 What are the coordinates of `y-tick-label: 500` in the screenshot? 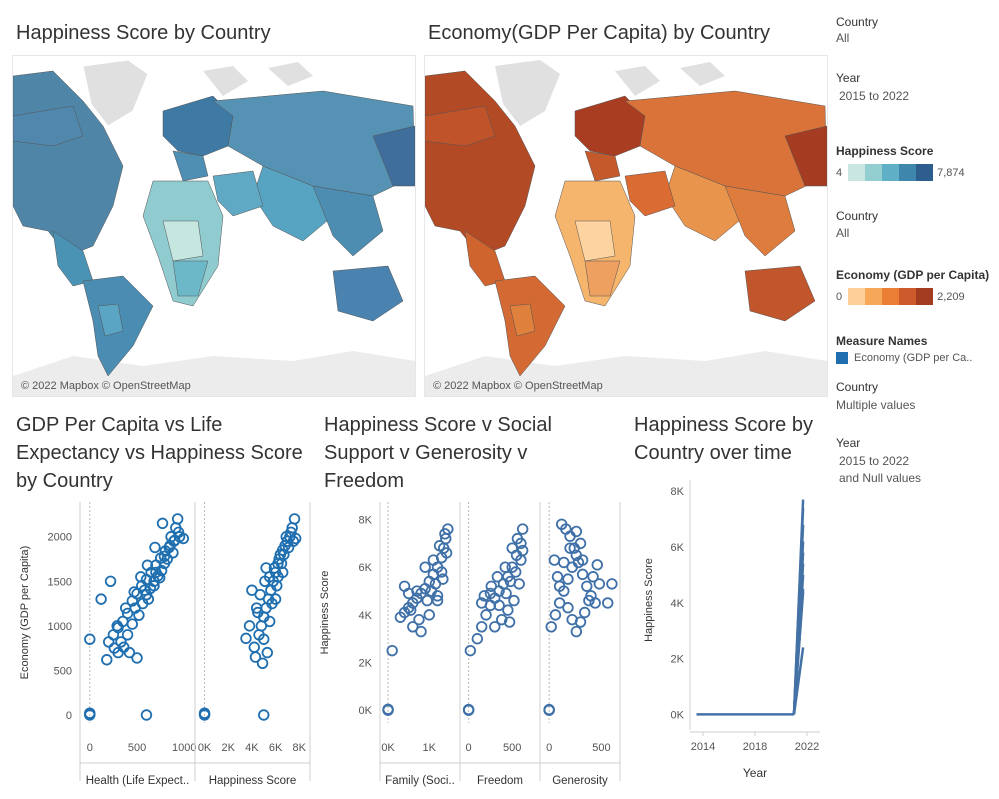 It's located at (63, 671).